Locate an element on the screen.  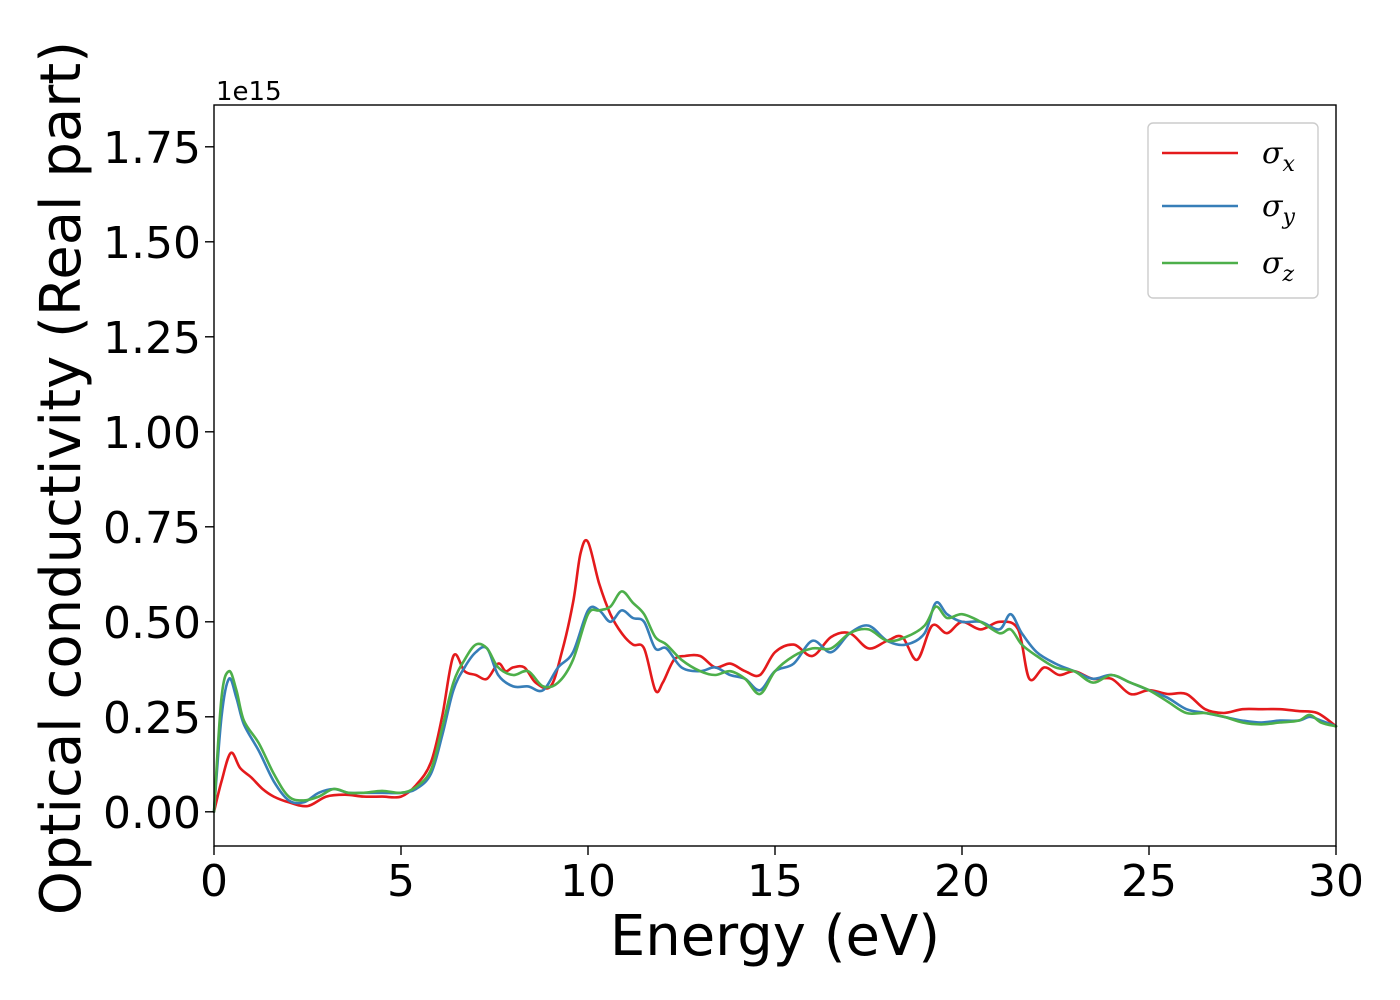
legend: σx σy σz is located at coordinates (1233, 210).